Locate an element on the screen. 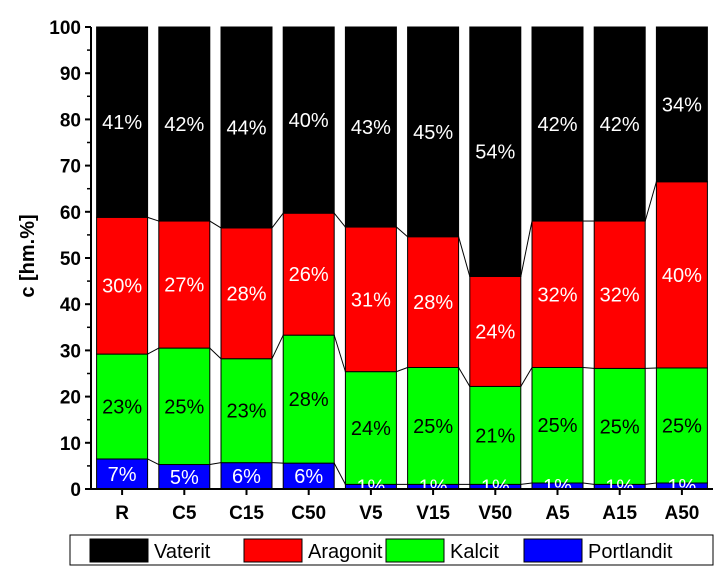 This screenshot has width=716, height=567. data-label-portlandit-v5: 1% is located at coordinates (370, 488).